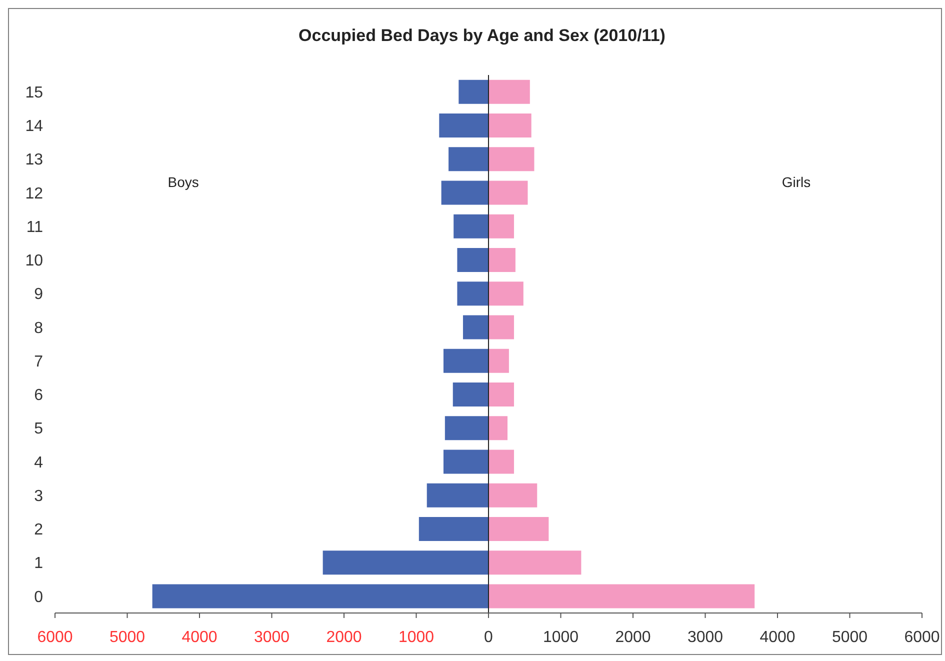  What do you see at coordinates (39, 563) in the screenshot?
I see `y-tick-label: 1` at bounding box center [39, 563].